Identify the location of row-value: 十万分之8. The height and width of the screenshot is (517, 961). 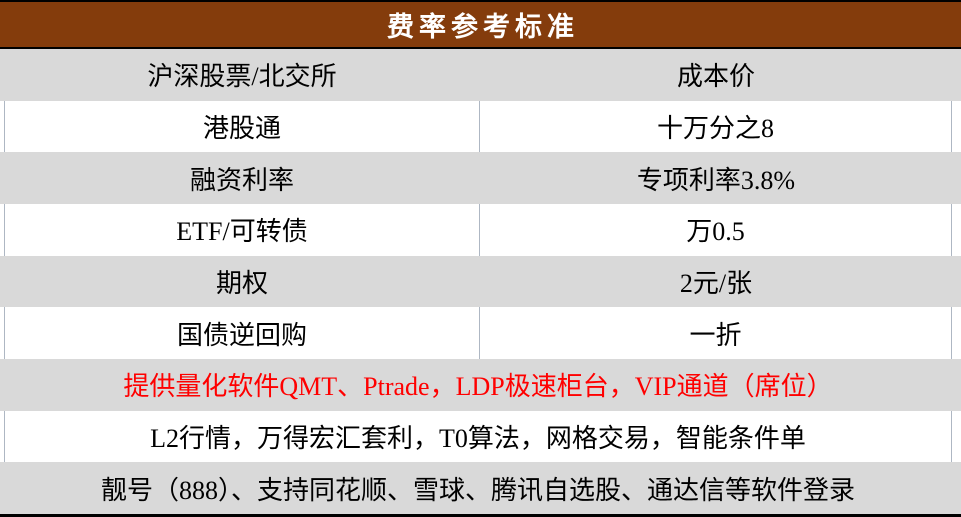
(715, 128).